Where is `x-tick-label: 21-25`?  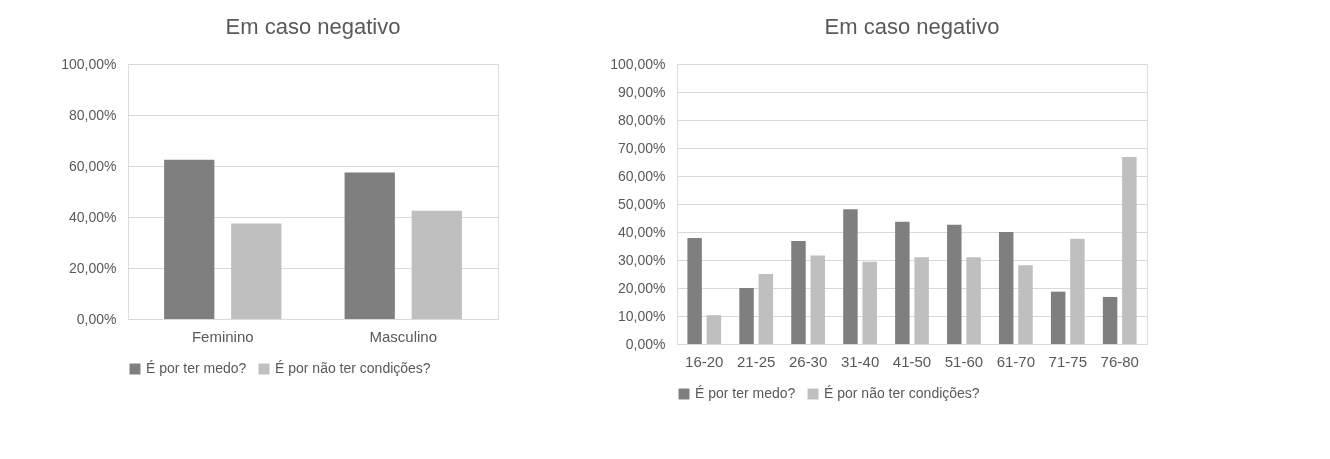
x-tick-label: 21-25 is located at coordinates (756, 361).